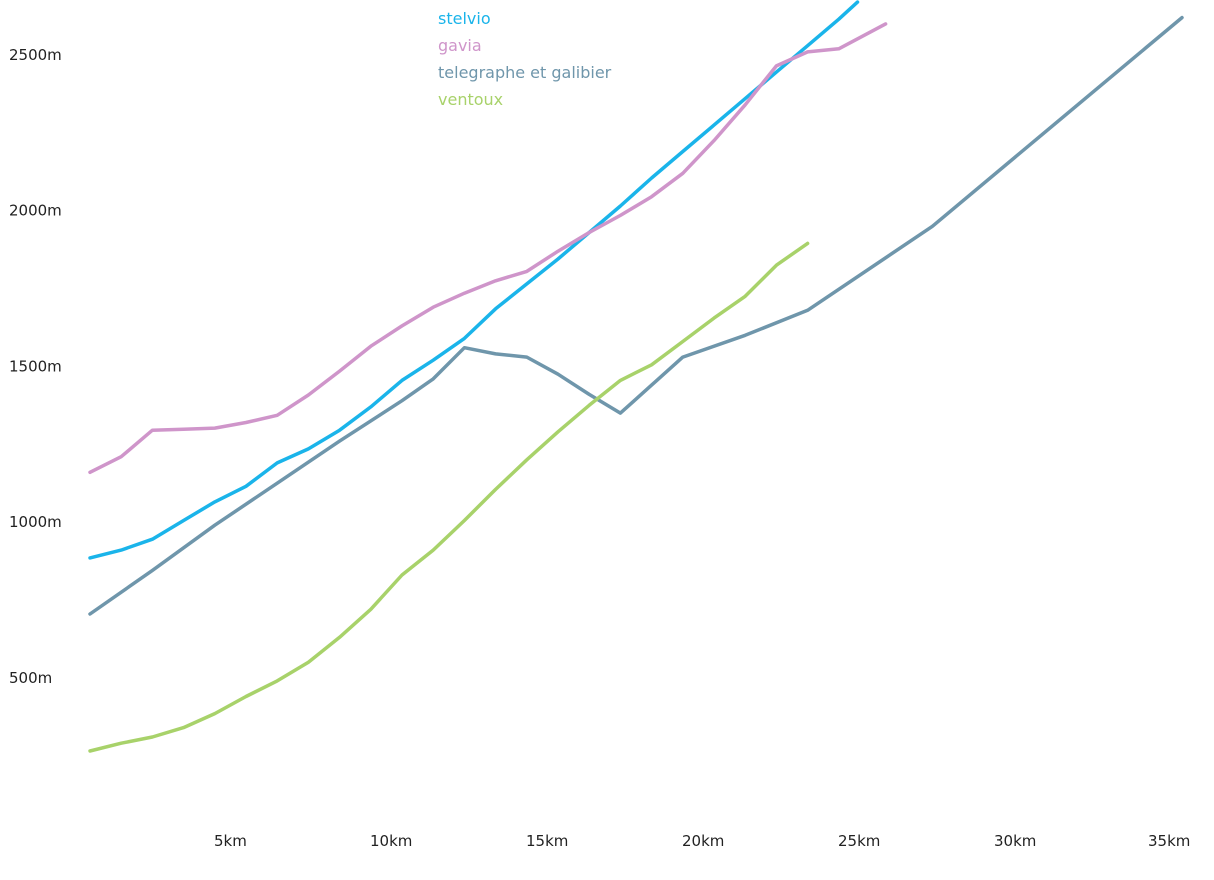 Image resolution: width=1214 pixels, height=880 pixels. I want to click on x-axis-tick-labels: 5km 10km 15km 20km 25km 30km 35km, so click(702, 841).